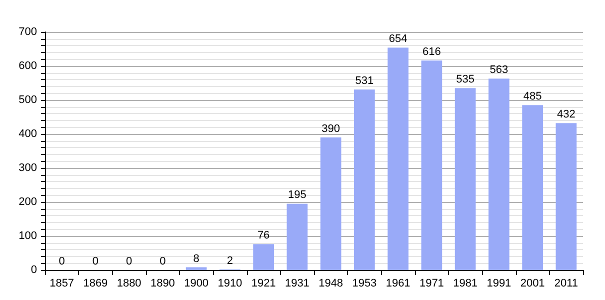  What do you see at coordinates (27, 202) in the screenshot?
I see `y-tick-label: 200` at bounding box center [27, 202].